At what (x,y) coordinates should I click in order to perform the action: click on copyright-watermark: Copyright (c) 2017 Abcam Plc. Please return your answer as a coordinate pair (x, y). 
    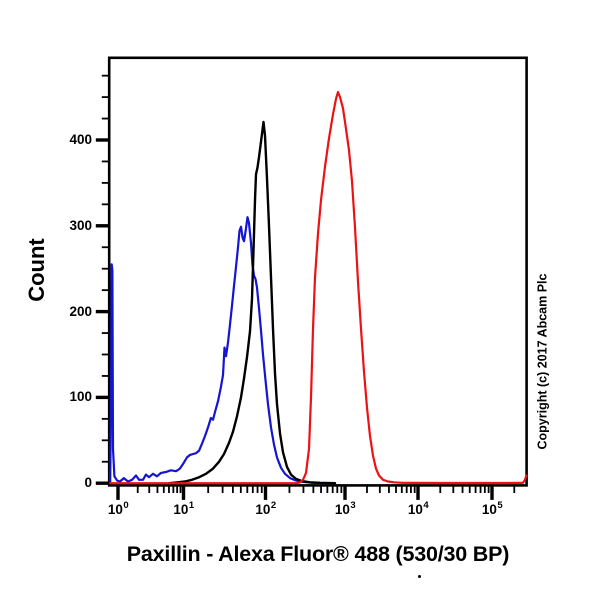
    Looking at the image, I should click on (542, 361).